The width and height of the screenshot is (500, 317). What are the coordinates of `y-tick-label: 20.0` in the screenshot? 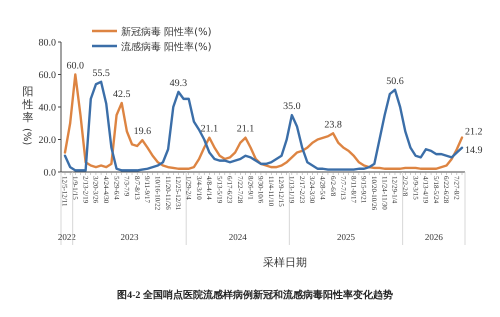 It's located at (47, 140).